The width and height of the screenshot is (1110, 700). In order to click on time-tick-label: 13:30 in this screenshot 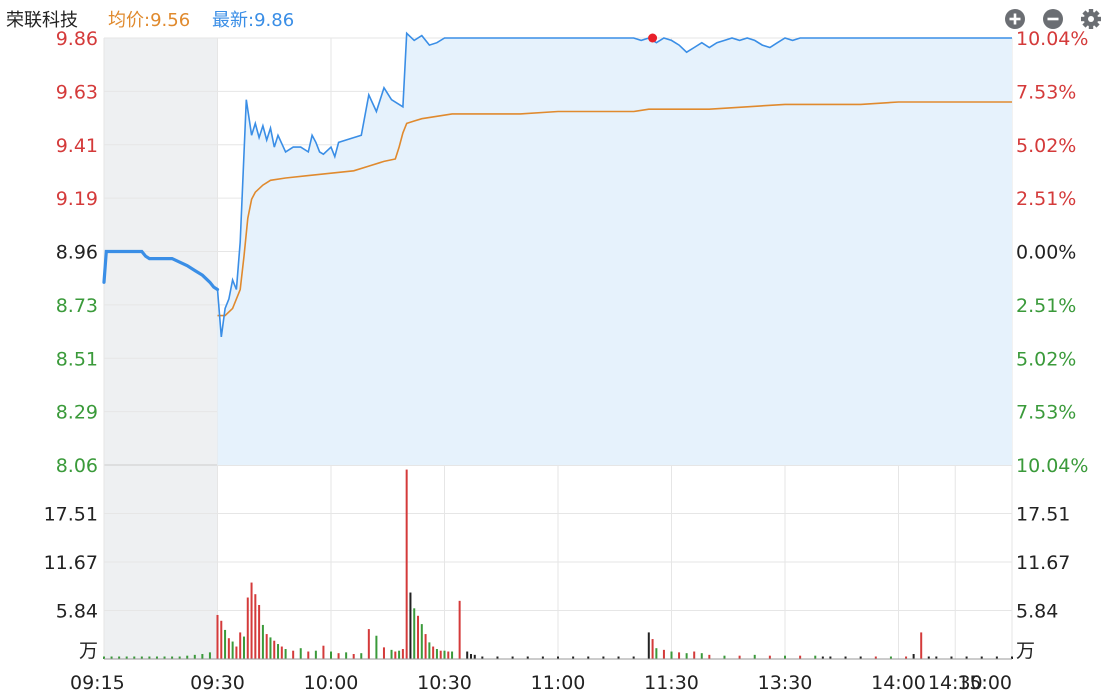, I will do `click(785, 683)`.